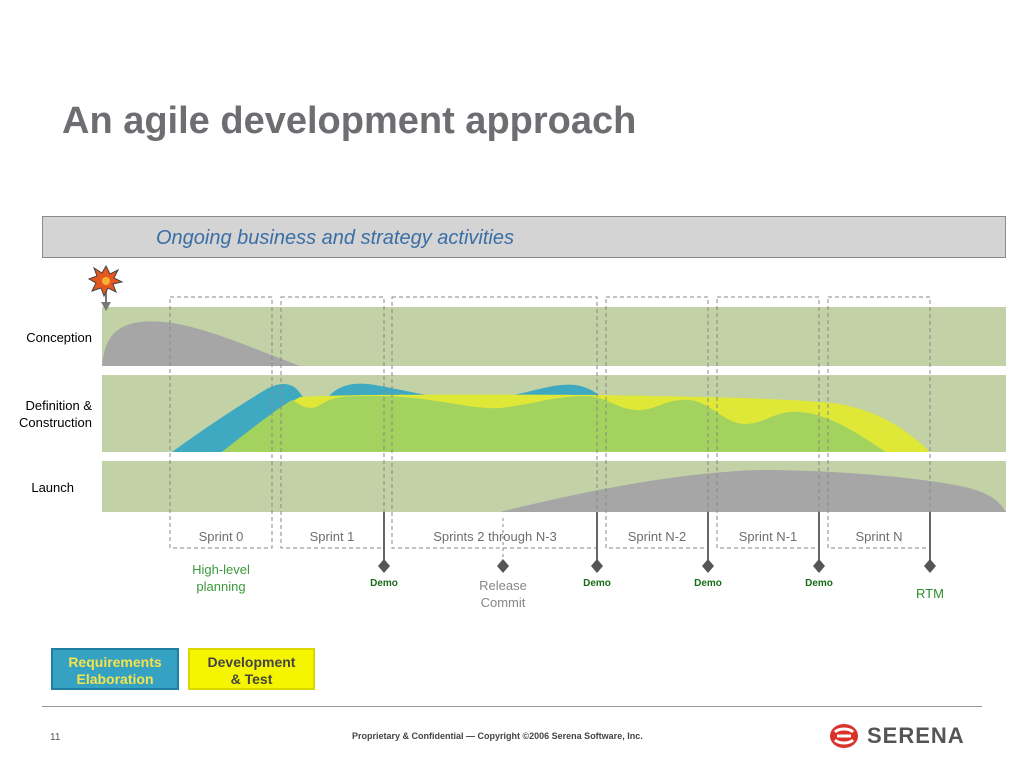 This screenshot has width=1024, height=768. I want to click on launch-hump, so click(753, 491).